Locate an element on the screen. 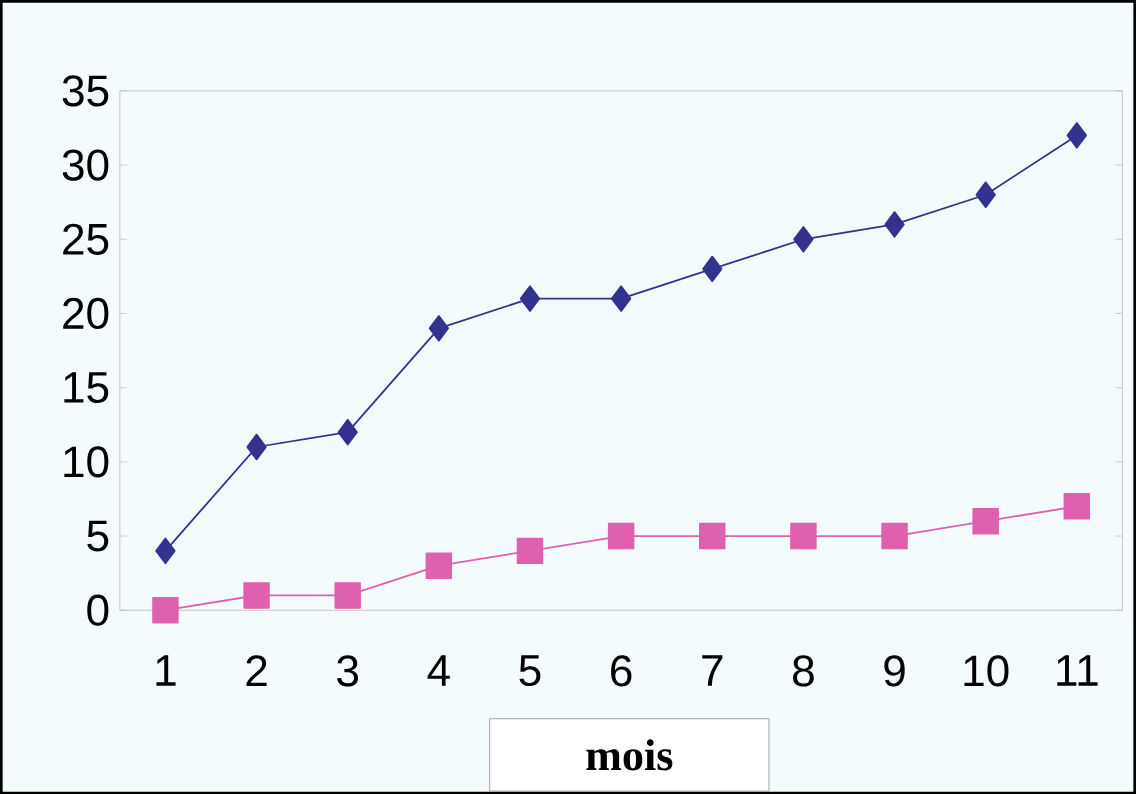  x-tick-label: 6 is located at coordinates (621, 671).